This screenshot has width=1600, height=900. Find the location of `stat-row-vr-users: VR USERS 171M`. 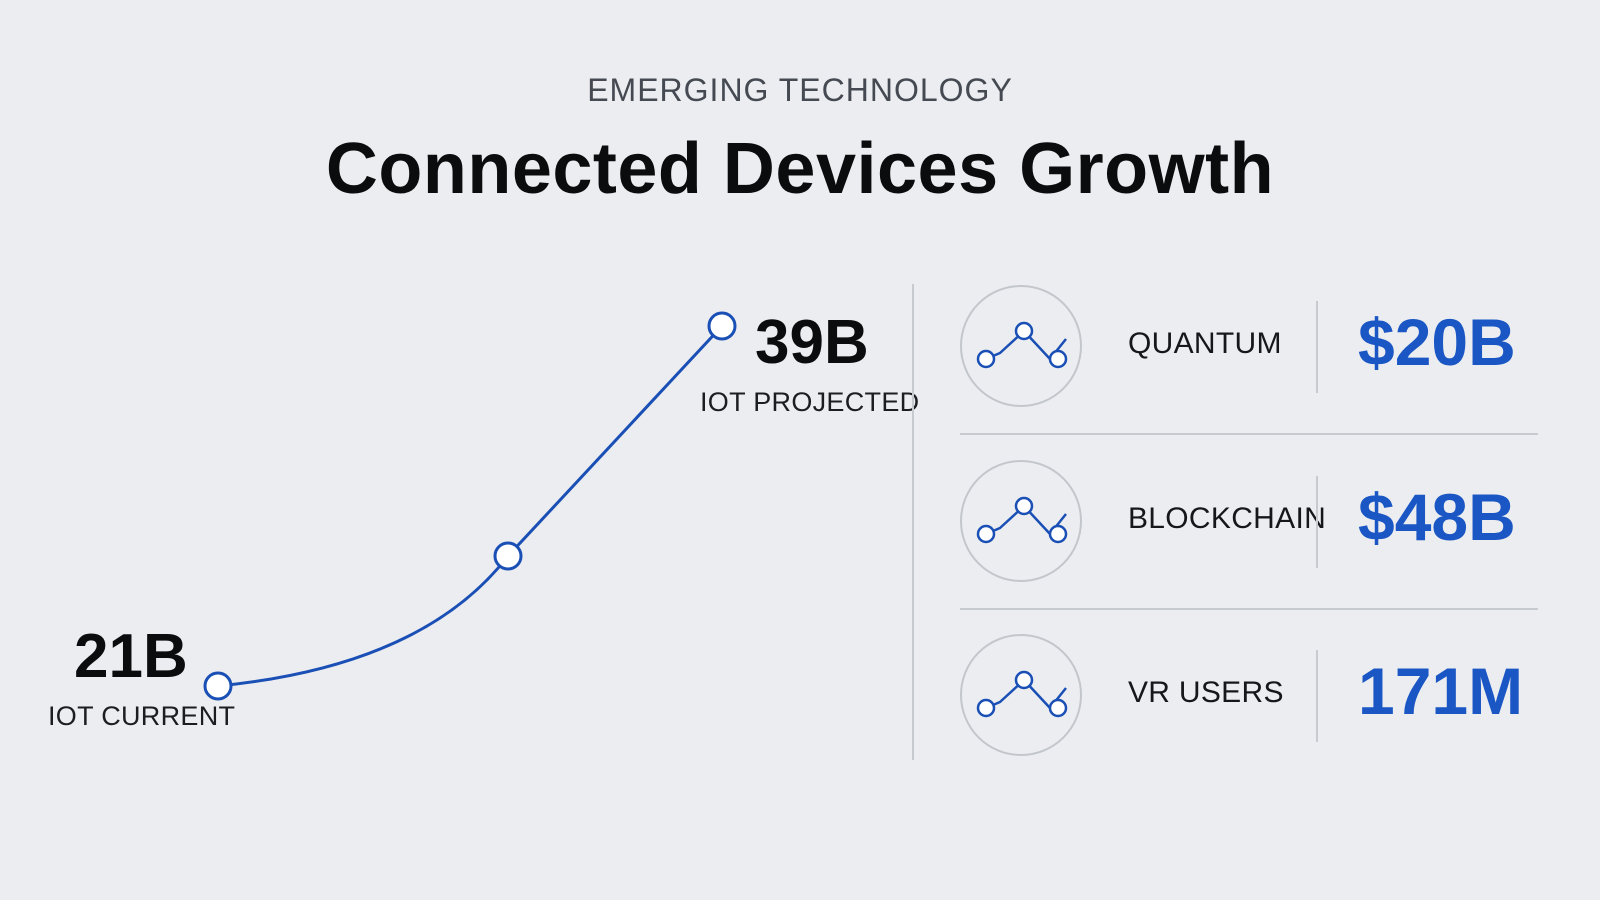

stat-row-vr-users: VR USERS 171M is located at coordinates (1247, 697).